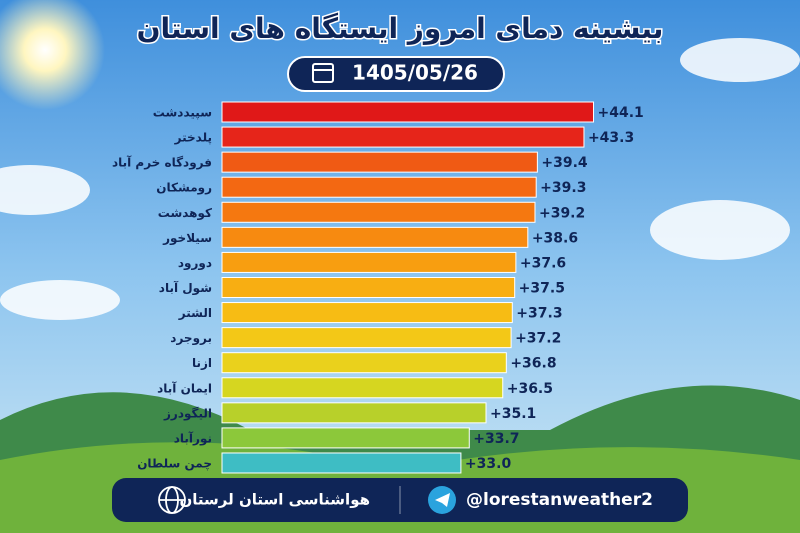 The image size is (800, 533). What do you see at coordinates (191, 338) in the screenshot?
I see `category-label: بروجرد` at bounding box center [191, 338].